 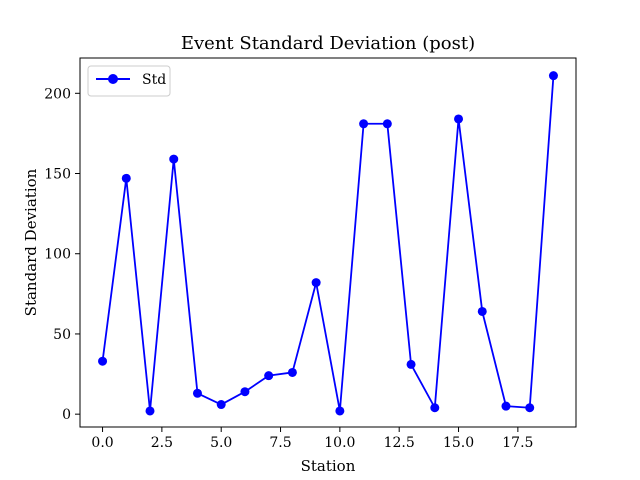 What do you see at coordinates (312, 439) in the screenshot?
I see `x-axis: 0.0 2.5 5.0 7.5 10.0 12.5 15.0 17.5` at bounding box center [312, 439].